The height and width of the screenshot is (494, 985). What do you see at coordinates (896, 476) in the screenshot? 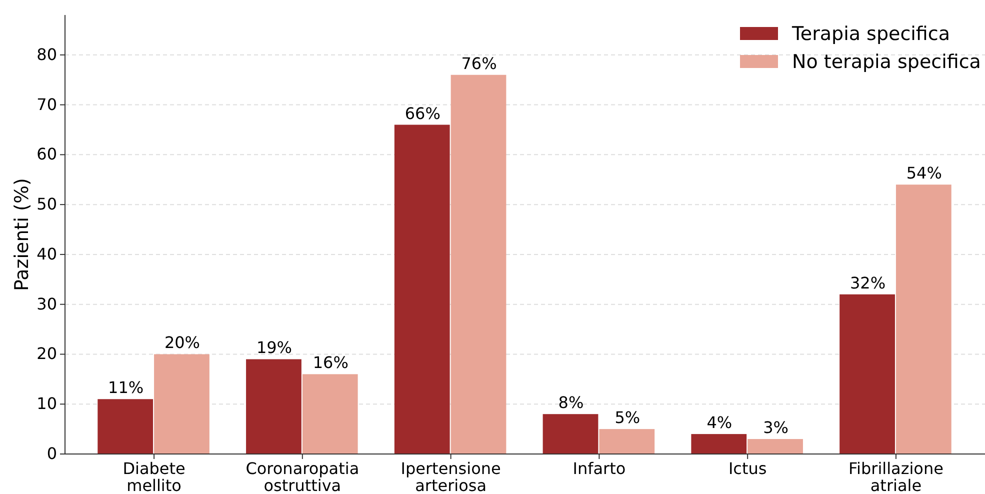
I see `x-tick-label: Fibrillazione atriale` at bounding box center [896, 476].